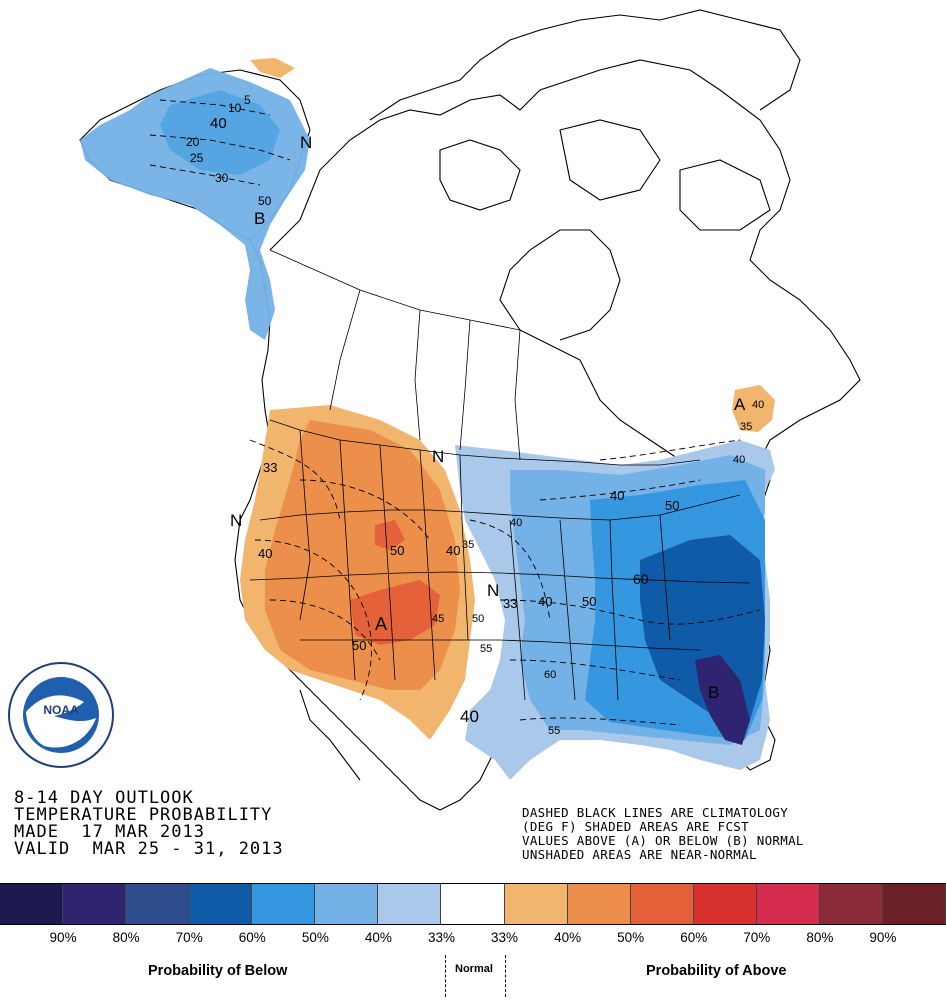 This screenshot has width=946, height=1000. I want to click on east-label-B: B, so click(713, 692).